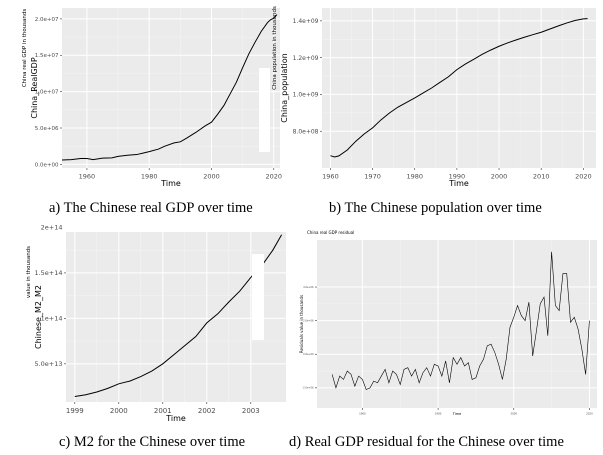 Image resolution: width=603 pixels, height=455 pixels. What do you see at coordinates (47, 93) in the screenshot?
I see `y-tick-label: 1.0e+07` at bounding box center [47, 93].